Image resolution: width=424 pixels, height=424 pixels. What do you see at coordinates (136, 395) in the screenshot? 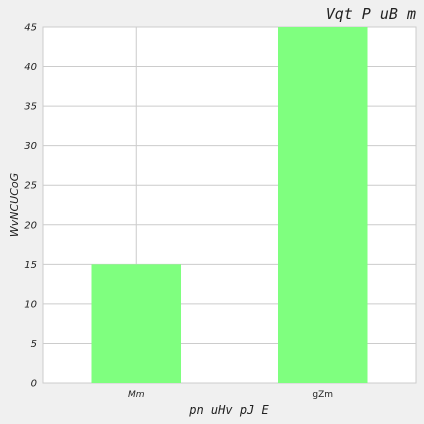
I see `x-tick-label: Mm` at bounding box center [136, 395].